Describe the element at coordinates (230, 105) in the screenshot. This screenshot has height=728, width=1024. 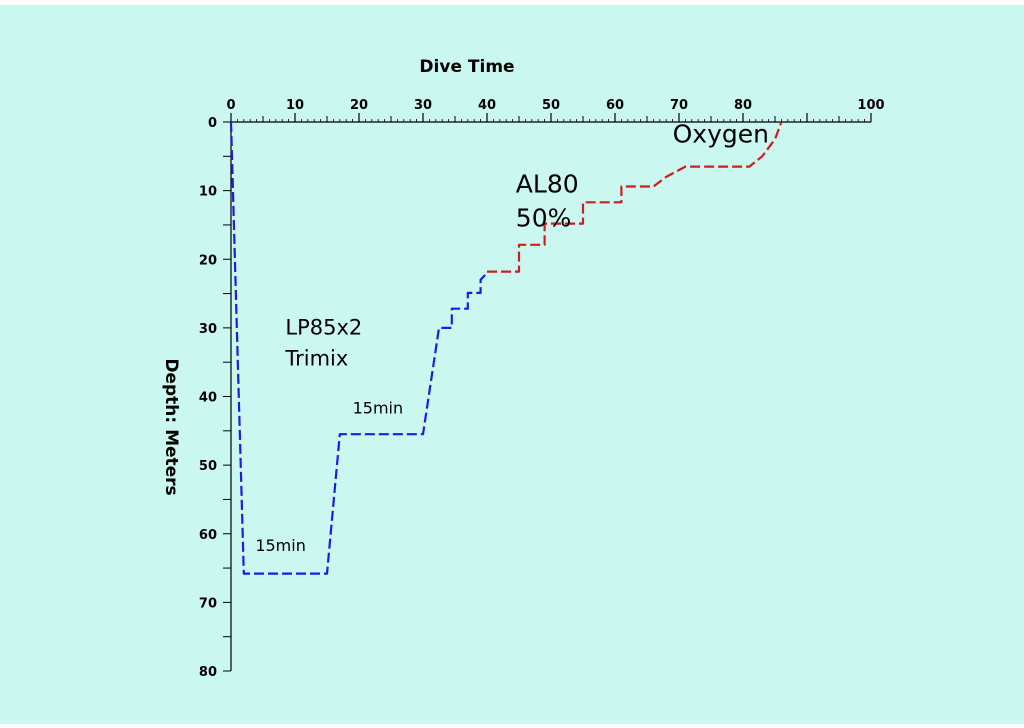
I see `x-tick-label: 0` at that location.